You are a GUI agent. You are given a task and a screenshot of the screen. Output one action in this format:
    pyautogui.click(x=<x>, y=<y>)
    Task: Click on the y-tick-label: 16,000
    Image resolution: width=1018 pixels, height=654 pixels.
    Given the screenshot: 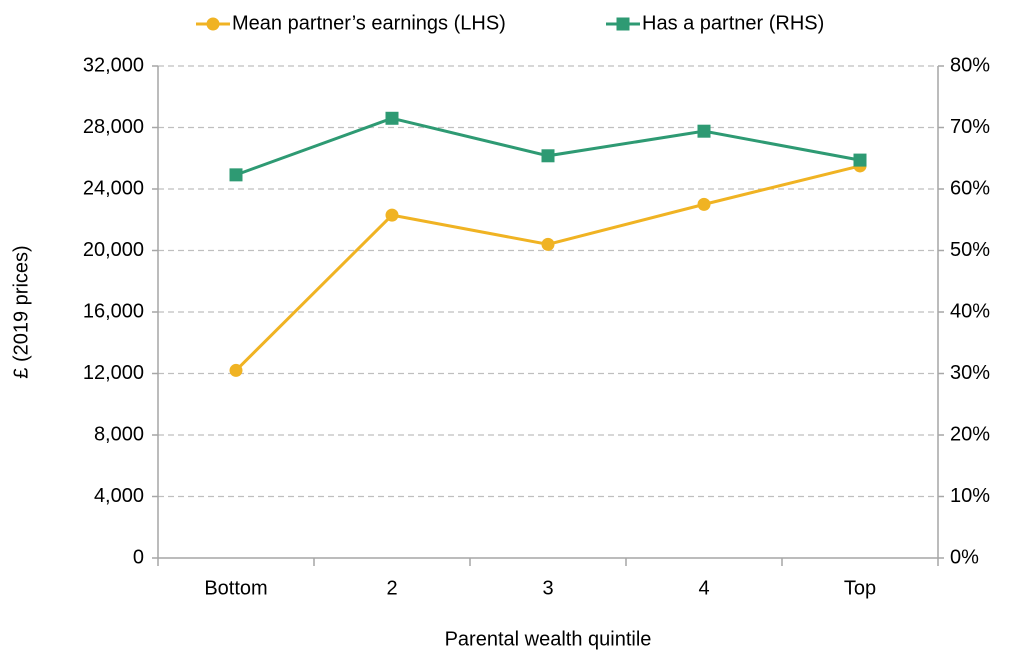 What is the action you would take?
    pyautogui.click(x=113, y=311)
    